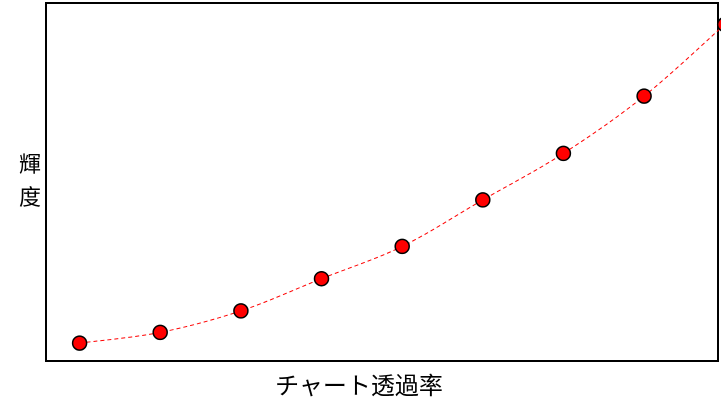  I want to click on y-axis-title-line1: 輝, so click(30, 165).